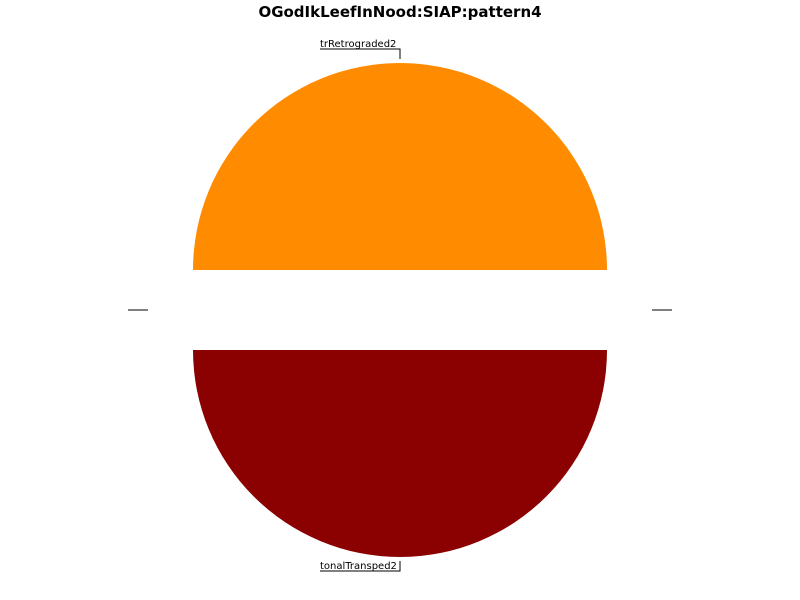  I want to click on slice-label: tonalTransped2, so click(358, 566).